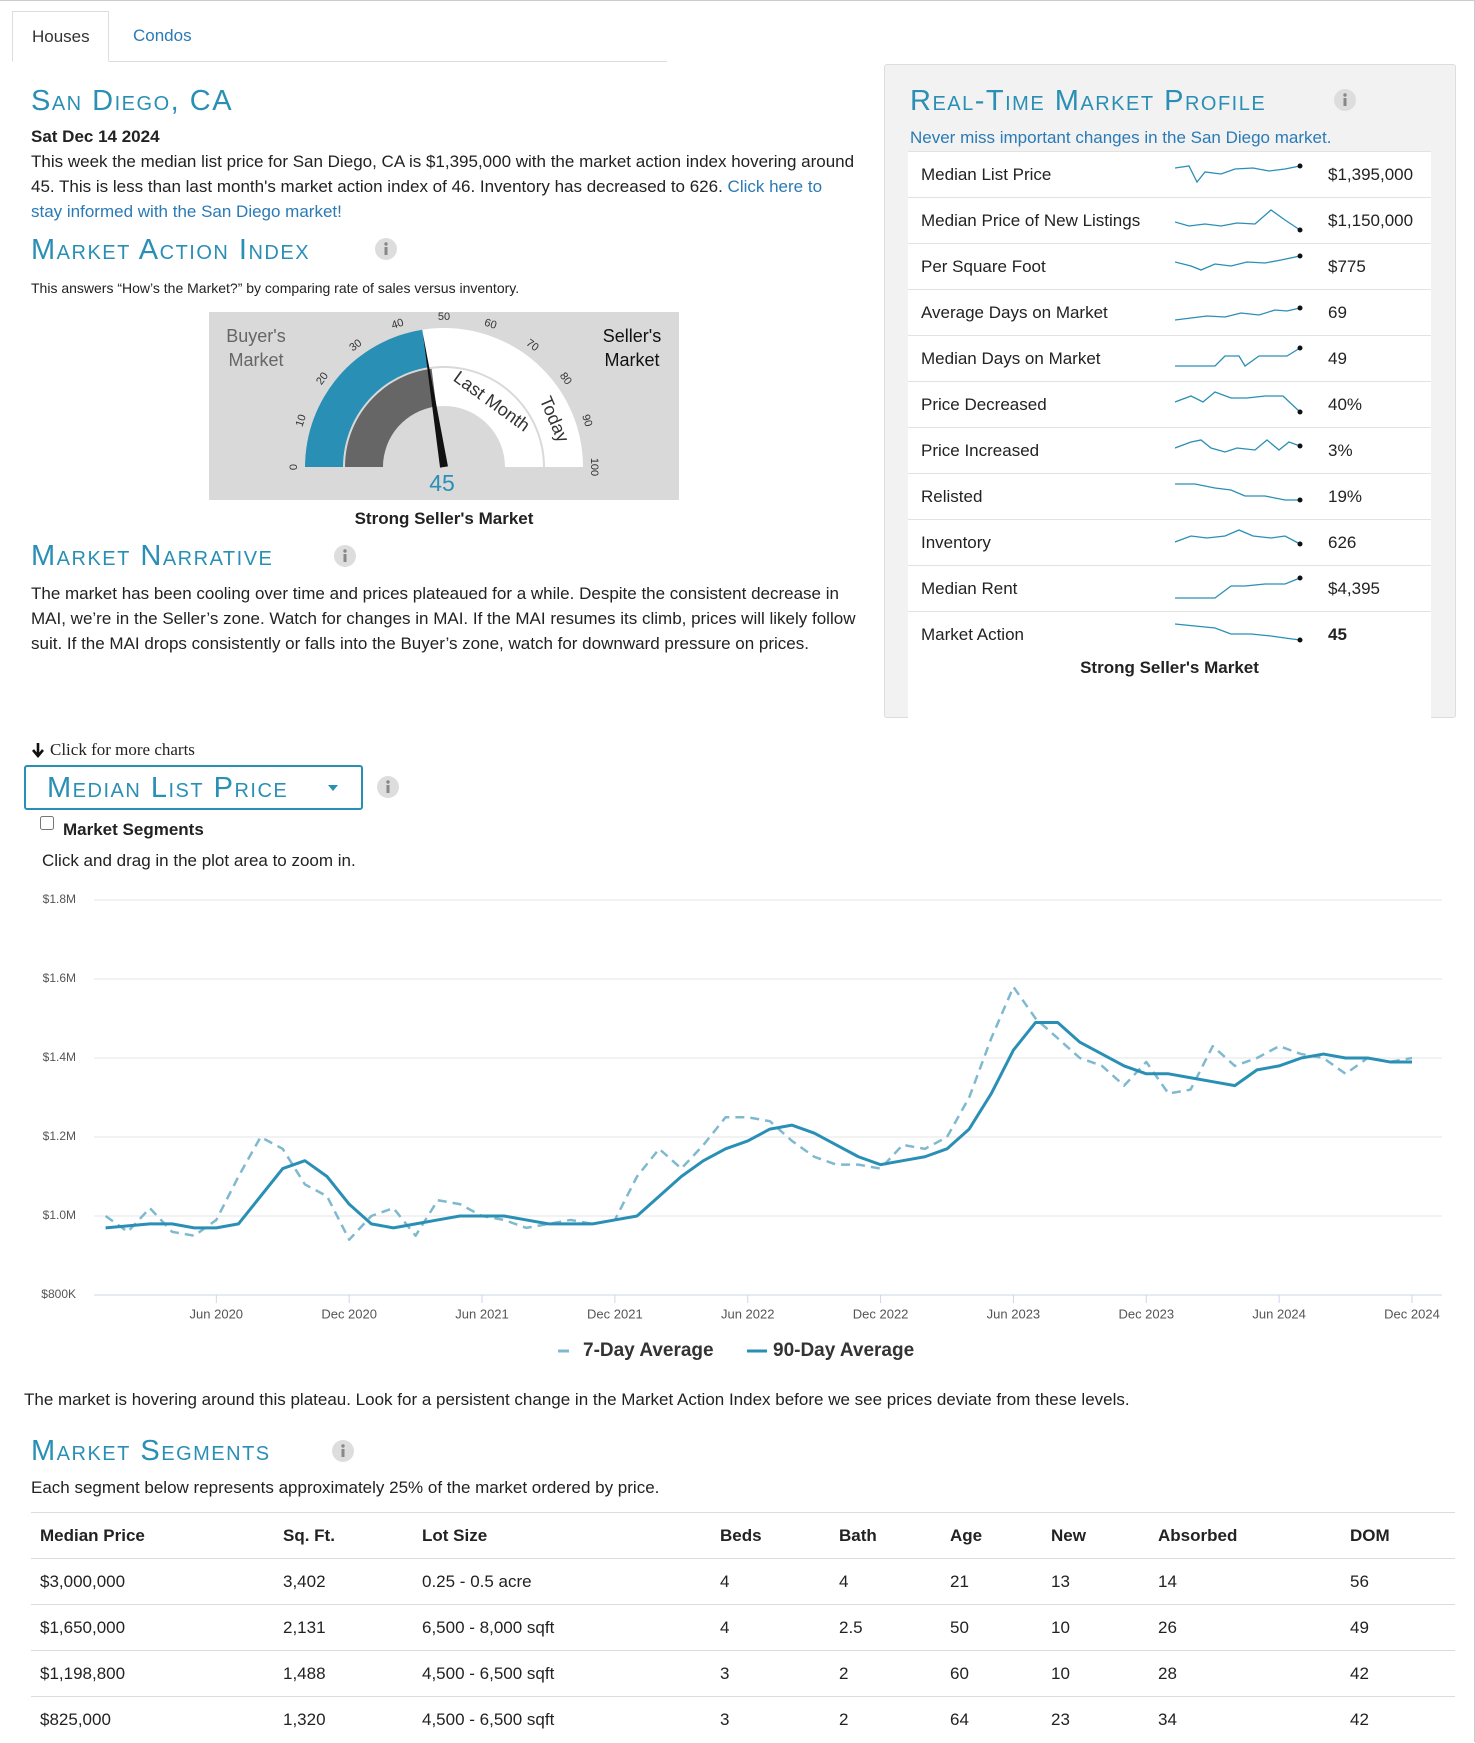 The image size is (1475, 1743). What do you see at coordinates (444, 317) in the screenshot?
I see `gauge-tick-label: 50` at bounding box center [444, 317].